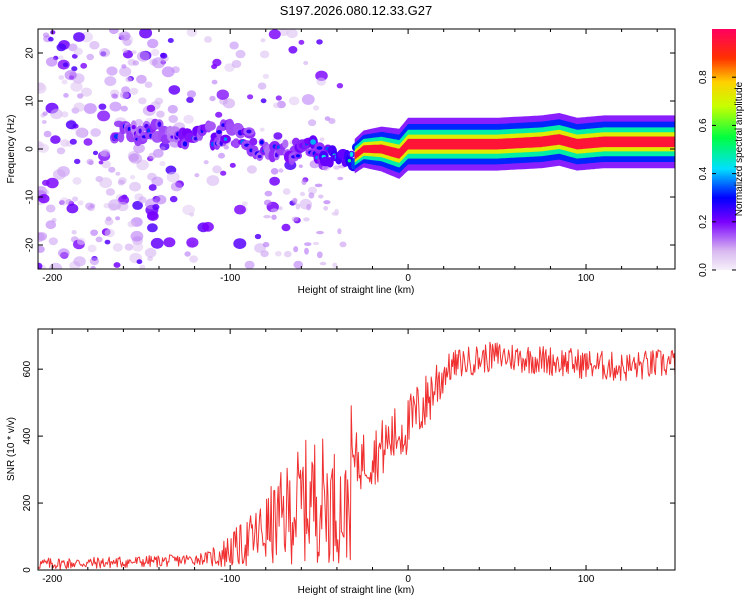  What do you see at coordinates (30, 149) in the screenshot?
I see `y-tick-label: 0` at bounding box center [30, 149].